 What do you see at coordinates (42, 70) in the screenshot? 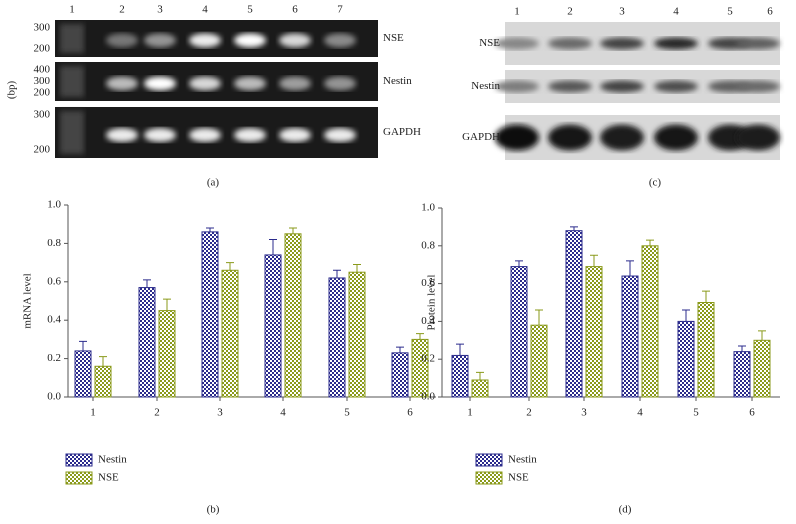
I see `marker-label: 400` at bounding box center [42, 70].